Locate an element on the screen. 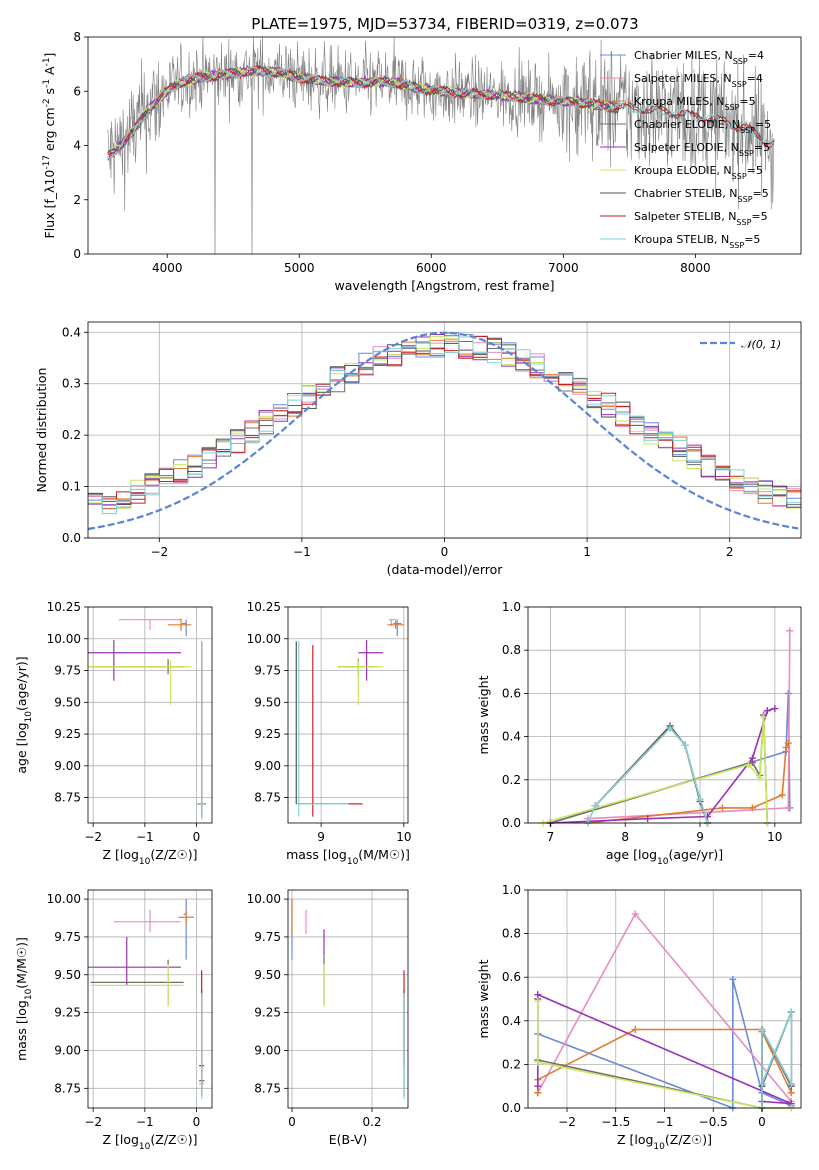  legend-label-salpeter_miles: Salpeter MILES, NSSP=4 is located at coordinates (698, 80).